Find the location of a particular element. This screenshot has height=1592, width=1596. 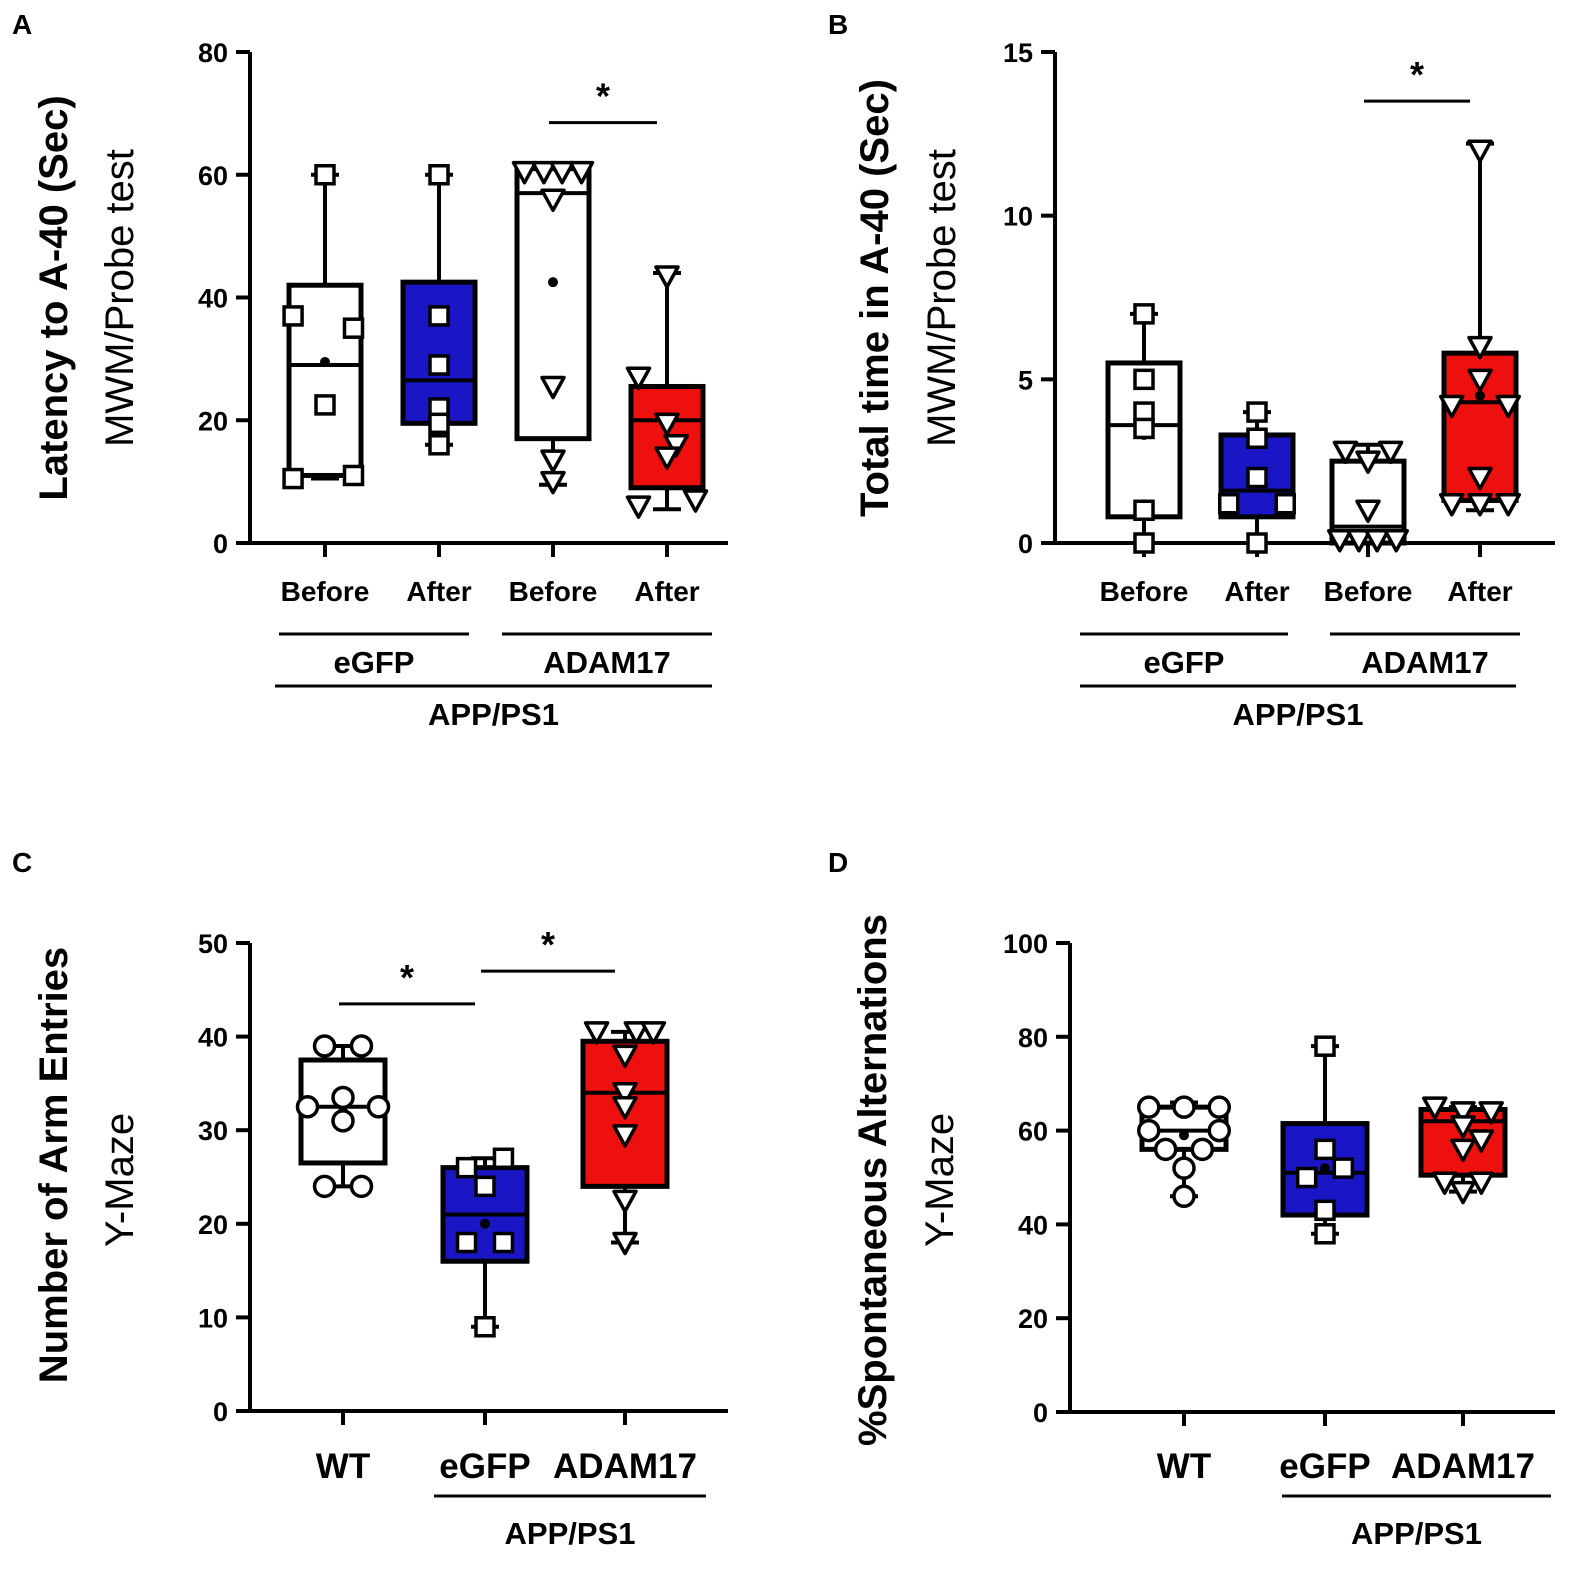

y-axis-title: %Spontaneous Alternations is located at coordinates (873, 1180).